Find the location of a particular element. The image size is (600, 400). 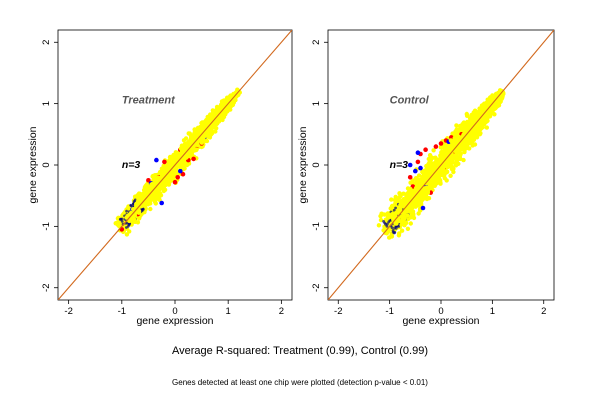

point-cloud-core is located at coordinates (444, 159).